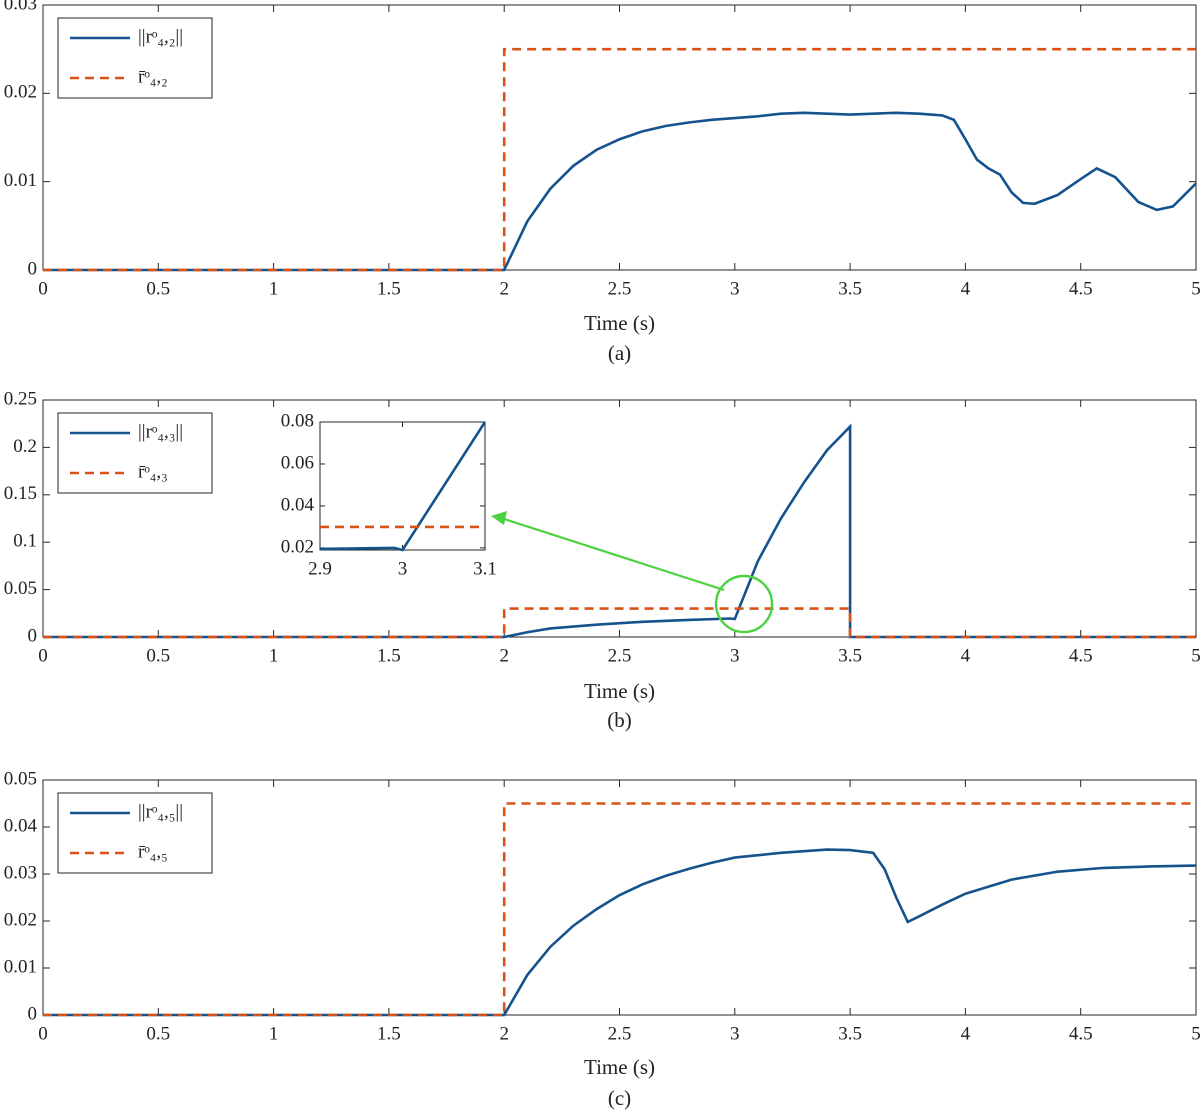 This screenshot has height=1112, width=1200. Describe the element at coordinates (619, 1098) in the screenshot. I see `caption: (c)` at that location.